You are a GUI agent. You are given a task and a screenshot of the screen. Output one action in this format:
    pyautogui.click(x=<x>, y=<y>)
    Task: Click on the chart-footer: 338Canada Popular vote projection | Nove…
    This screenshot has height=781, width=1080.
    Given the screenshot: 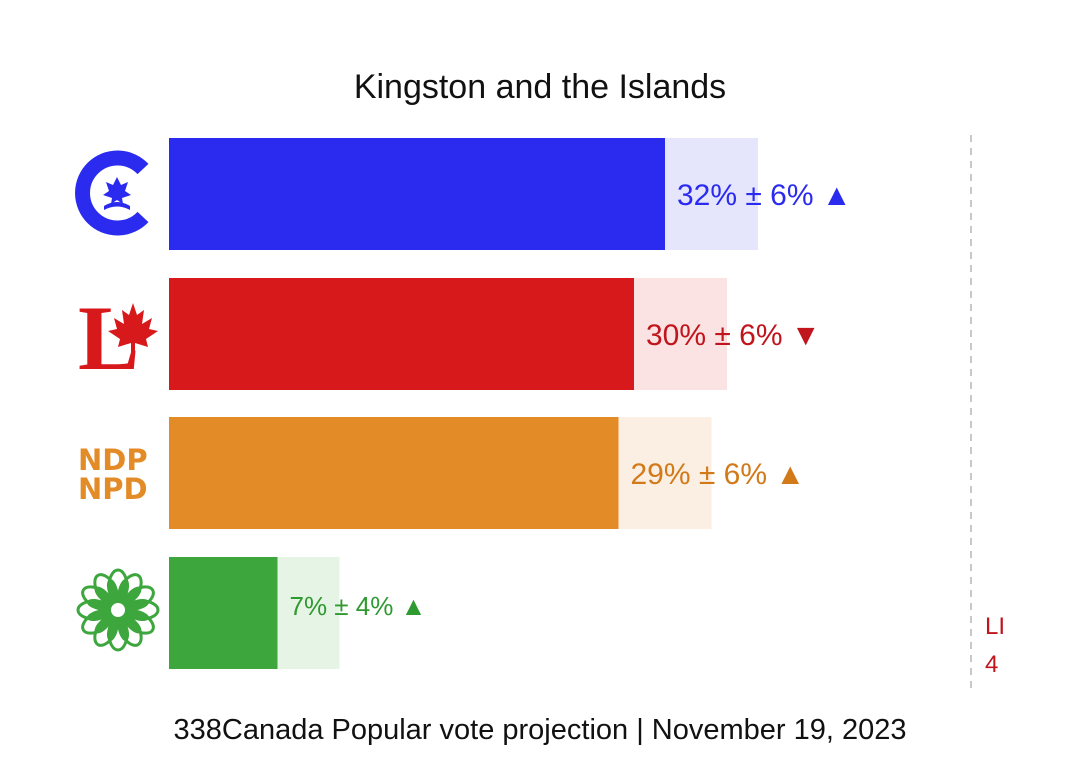 What is the action you would take?
    pyautogui.click(x=540, y=730)
    